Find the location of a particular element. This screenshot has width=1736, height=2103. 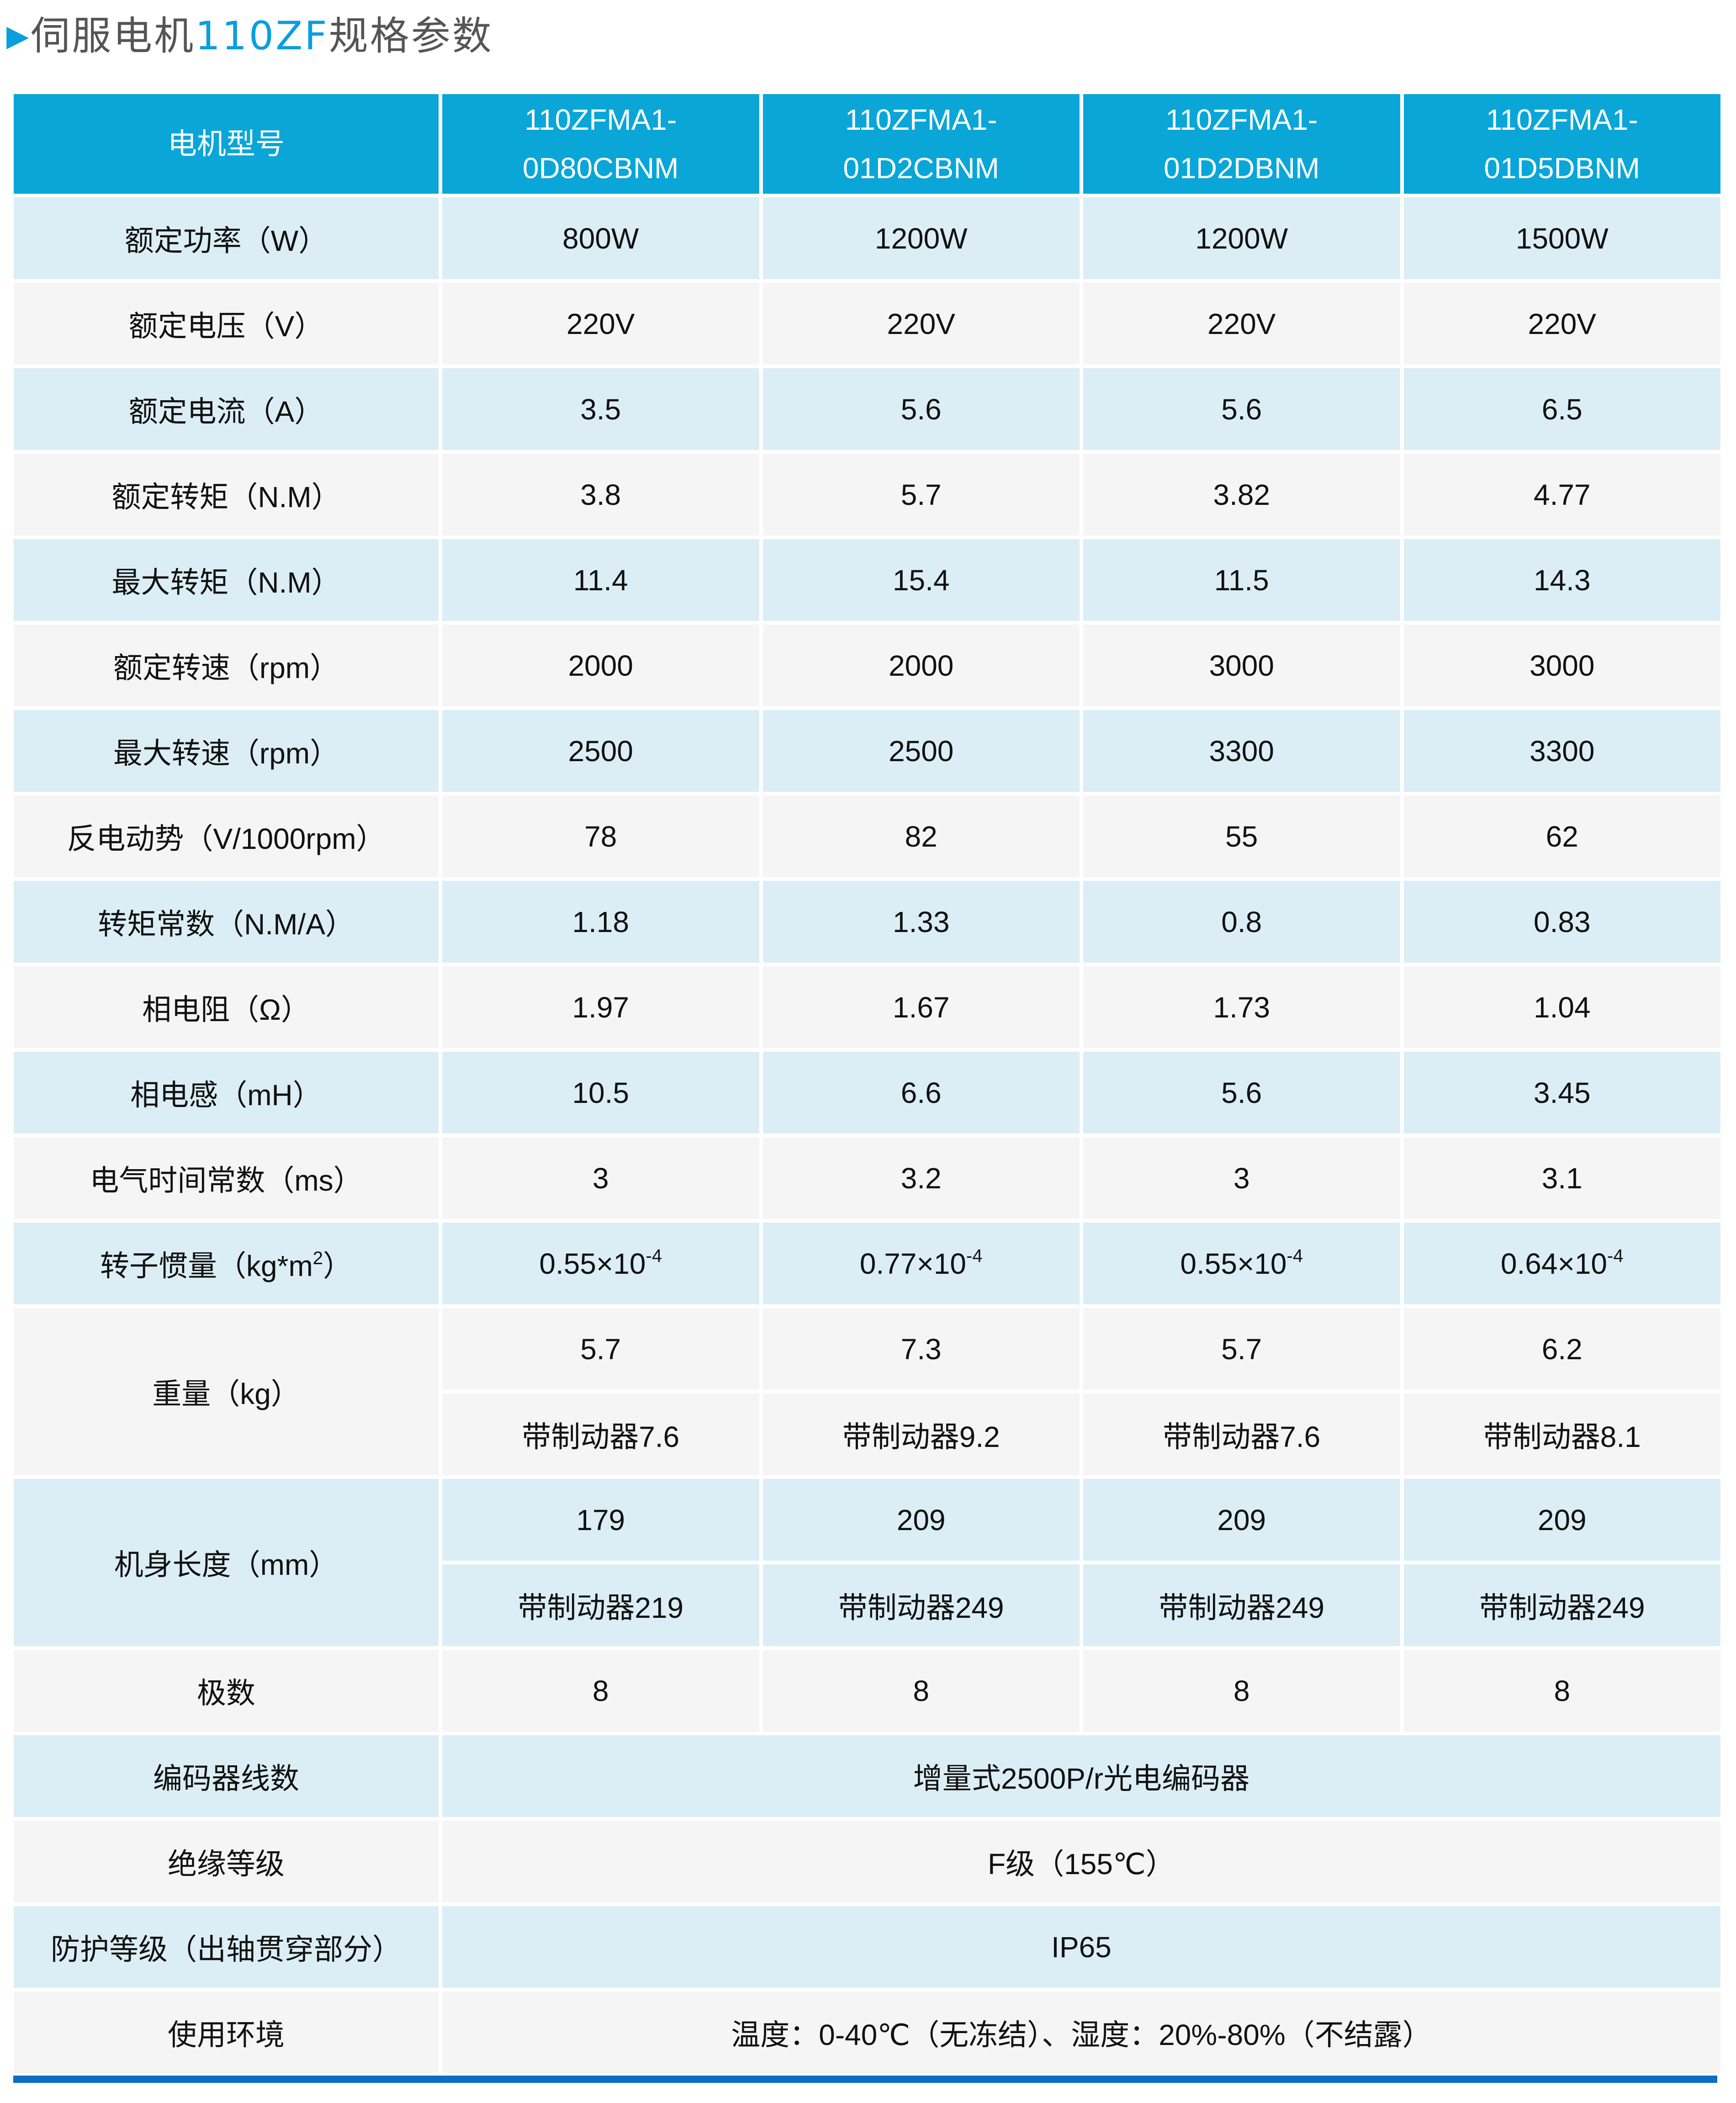

row-label-text: 反电动势（V/1000rpm） is located at coordinates (226, 838).